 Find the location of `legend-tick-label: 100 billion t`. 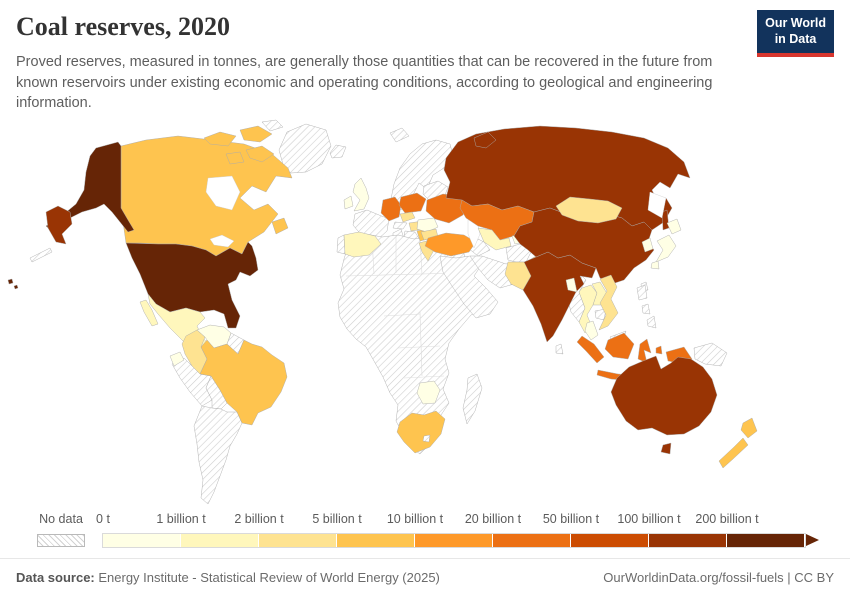

legend-tick-label: 100 billion t is located at coordinates (649, 519).